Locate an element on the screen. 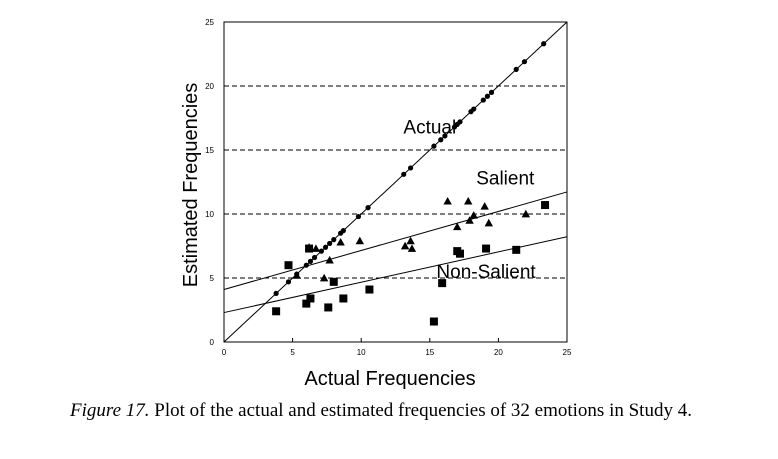 This screenshot has height=459, width=778. x-tick-label: 15 is located at coordinates (429, 352).